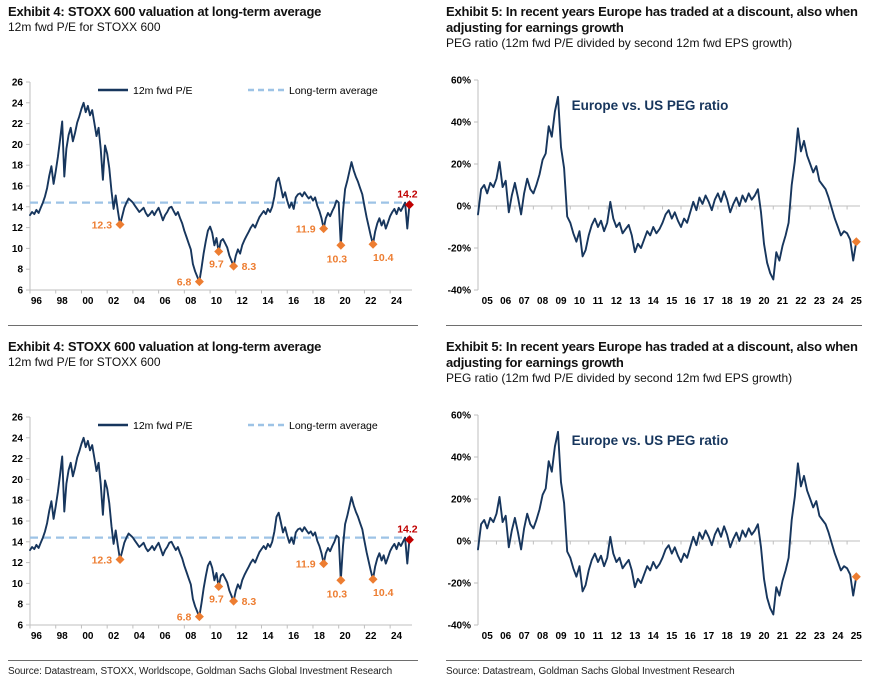 This screenshot has height=681, width=872. Describe the element at coordinates (407, 195) in the screenshot. I see `svg-text: 14.2` at that location.